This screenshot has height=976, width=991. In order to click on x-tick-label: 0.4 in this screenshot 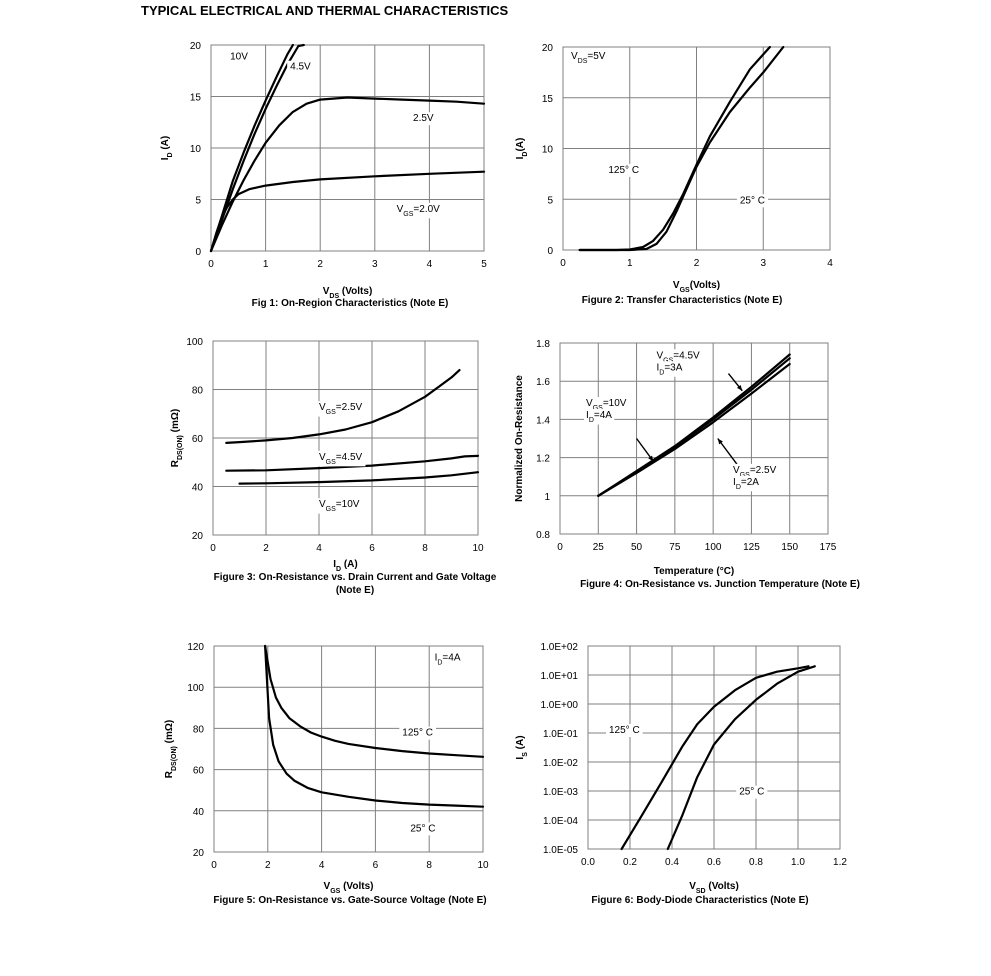, I will do `click(672, 862)`.